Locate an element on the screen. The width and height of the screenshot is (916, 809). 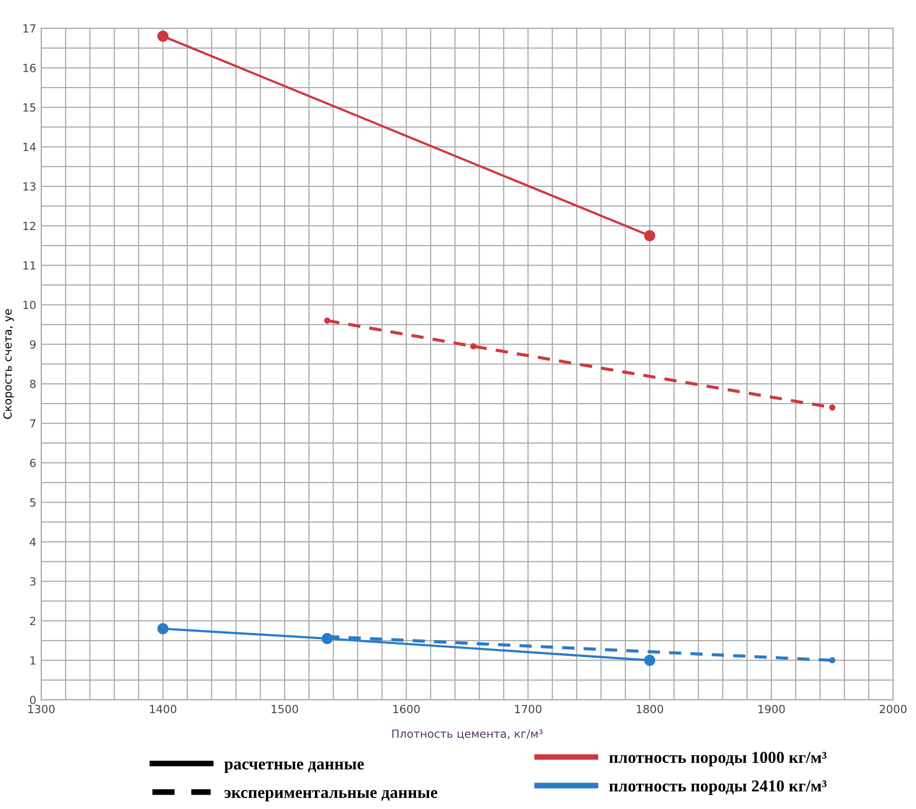
x-tick-label: 1500 is located at coordinates (285, 709).